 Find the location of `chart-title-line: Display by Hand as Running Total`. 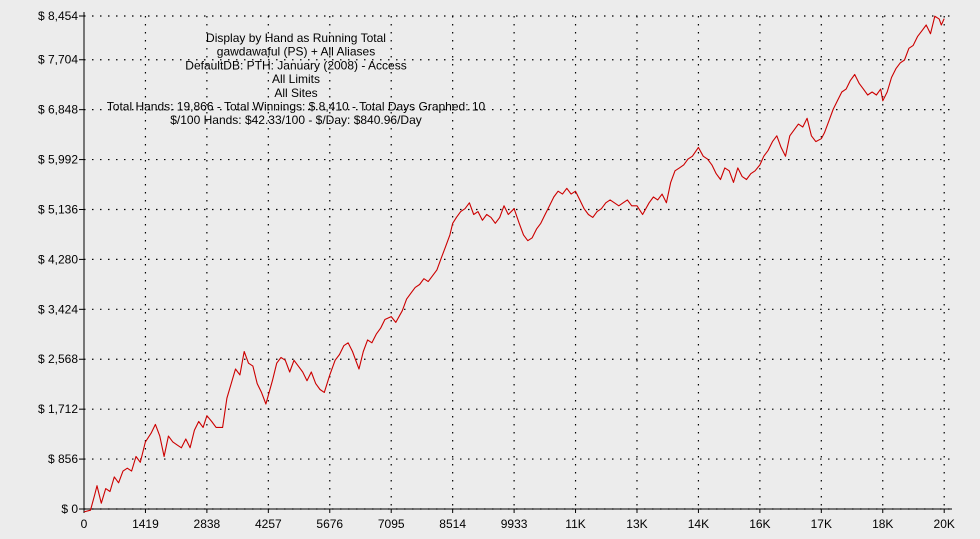

chart-title-line: Display by Hand as Running Total is located at coordinates (296, 38).